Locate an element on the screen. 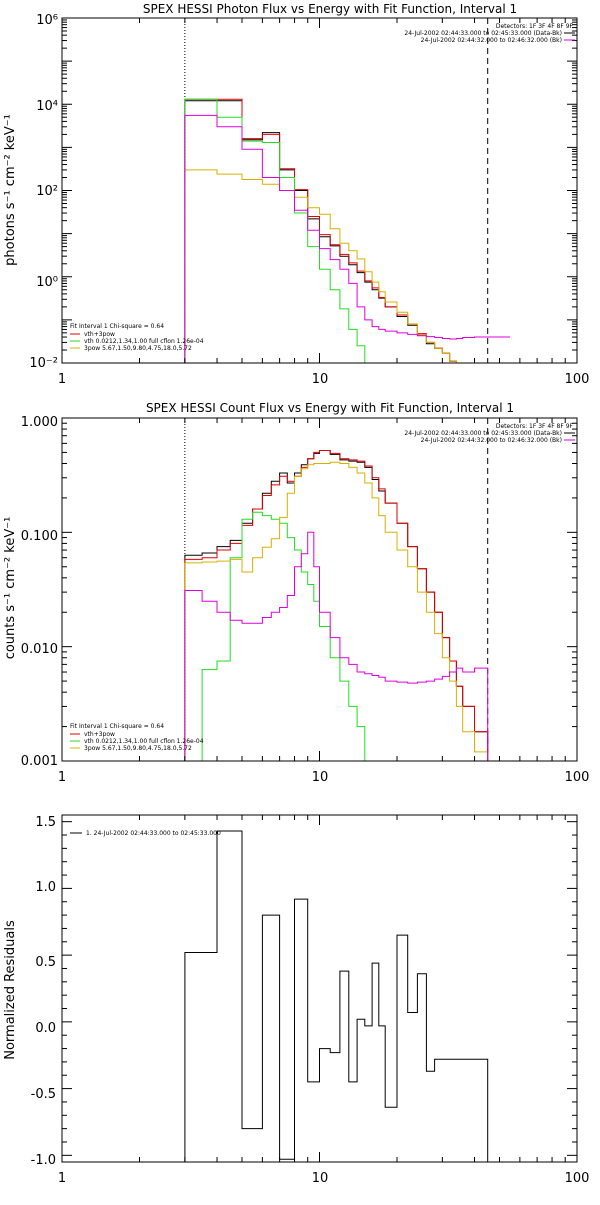 Image resolution: width=600 pixels, height=1205 pixels. panel2-fit-interval: Fit Interval 1 Chi-square = 0.64 is located at coordinates (117, 726).